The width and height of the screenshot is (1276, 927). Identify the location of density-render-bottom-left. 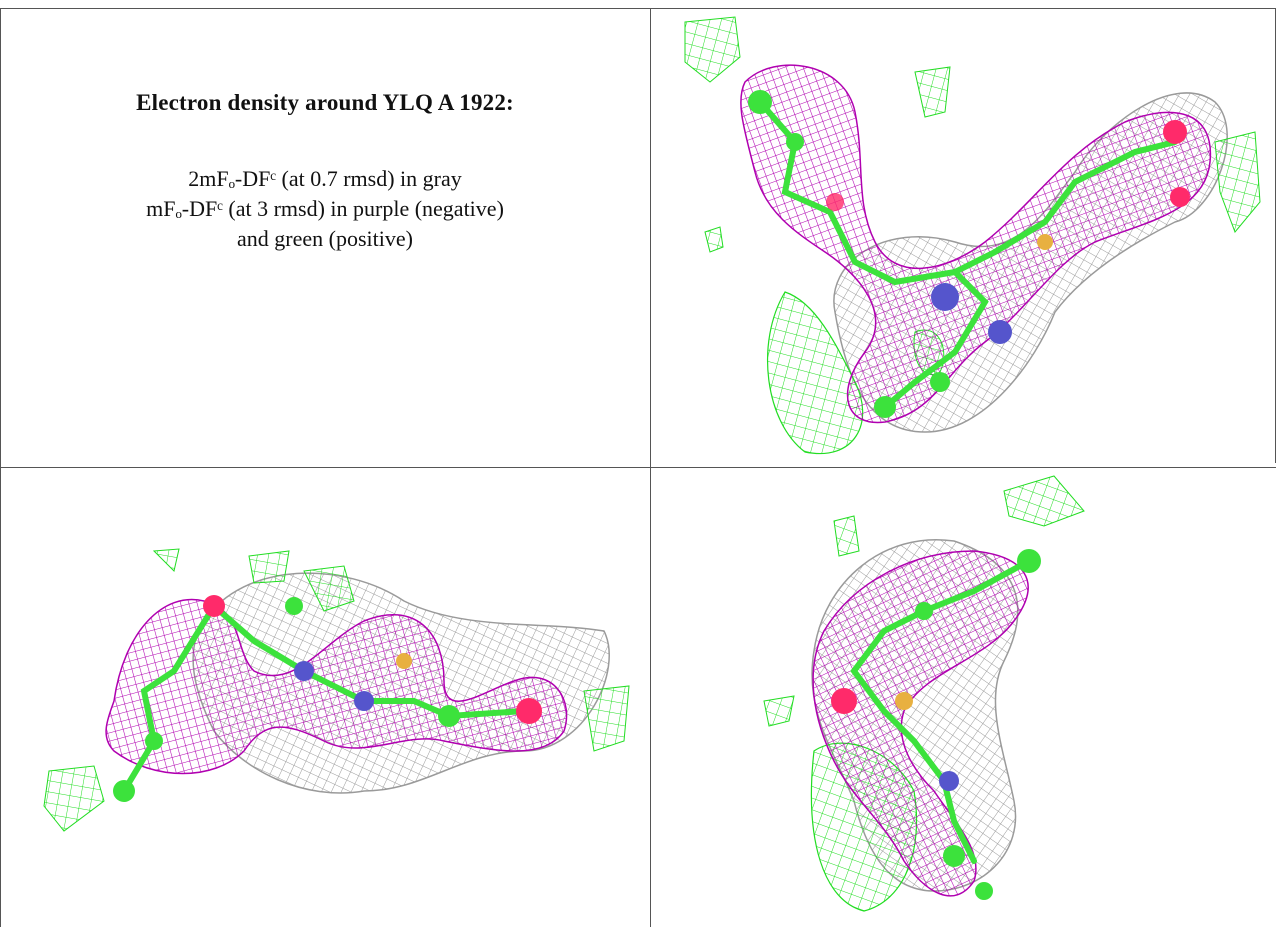
(336, 690).